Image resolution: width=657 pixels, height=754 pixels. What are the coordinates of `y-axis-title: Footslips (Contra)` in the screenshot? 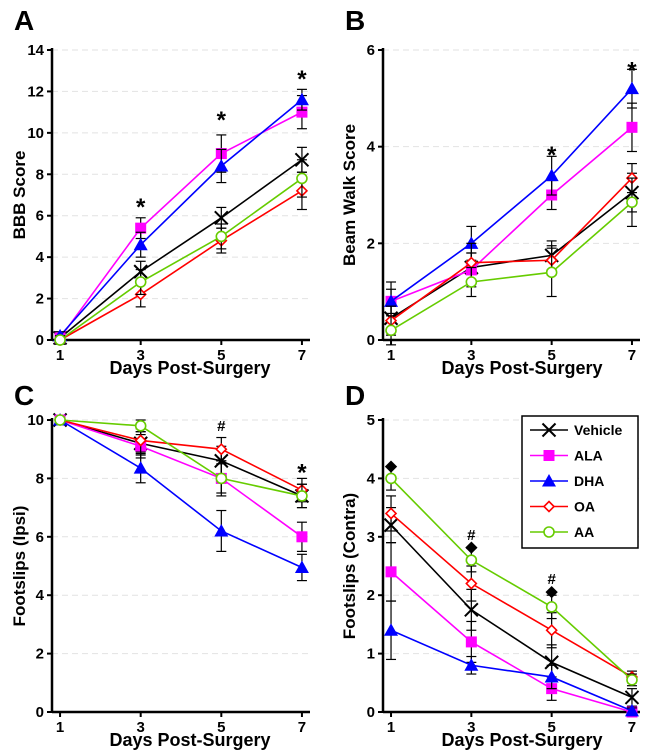 It's located at (349, 566).